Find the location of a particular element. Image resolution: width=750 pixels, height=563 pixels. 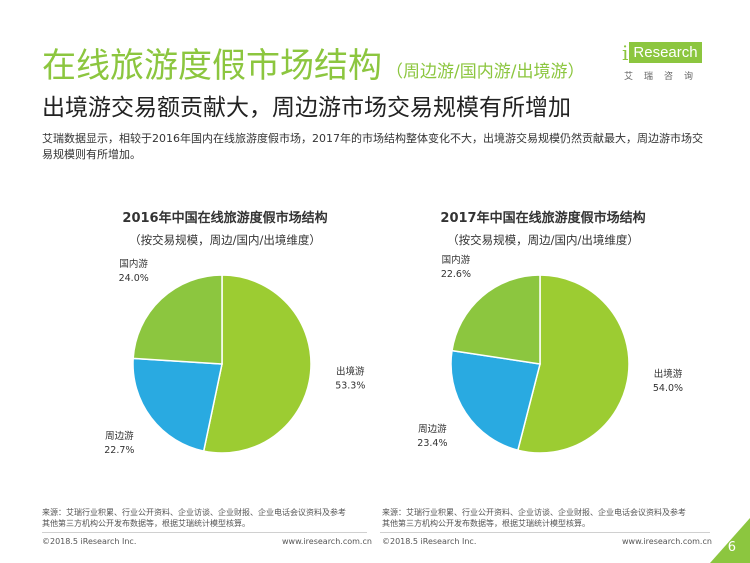

slice-value-label: 54.0% is located at coordinates (668, 388).